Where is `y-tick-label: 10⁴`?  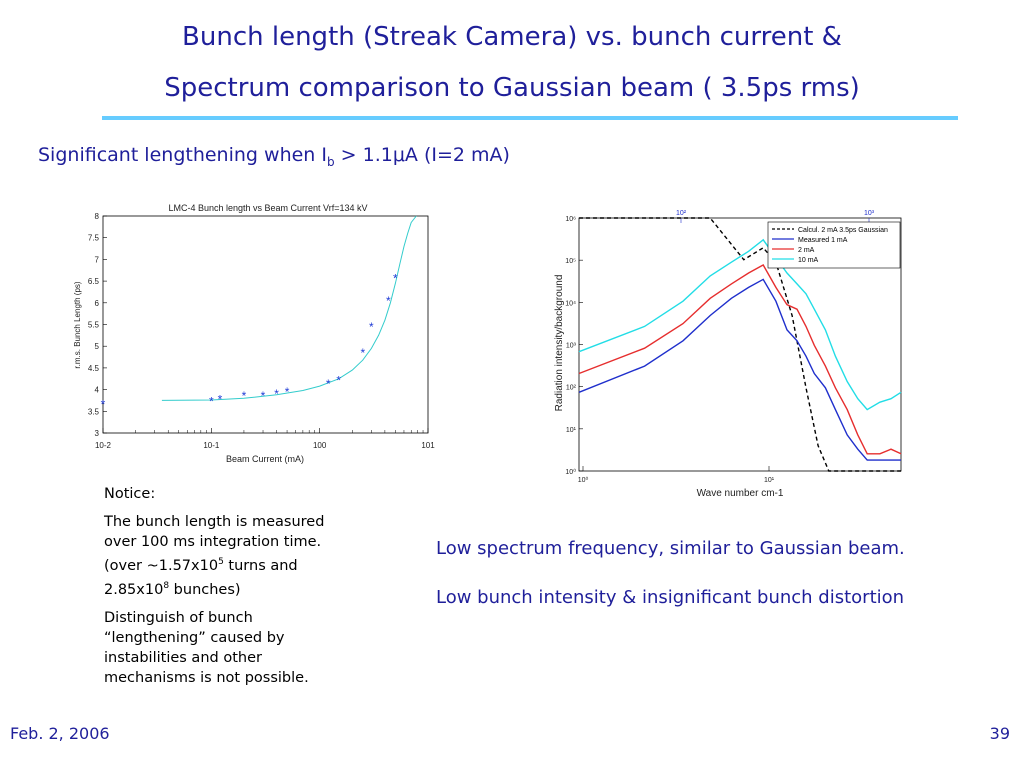 y-tick-label: 10⁴ is located at coordinates (570, 303).